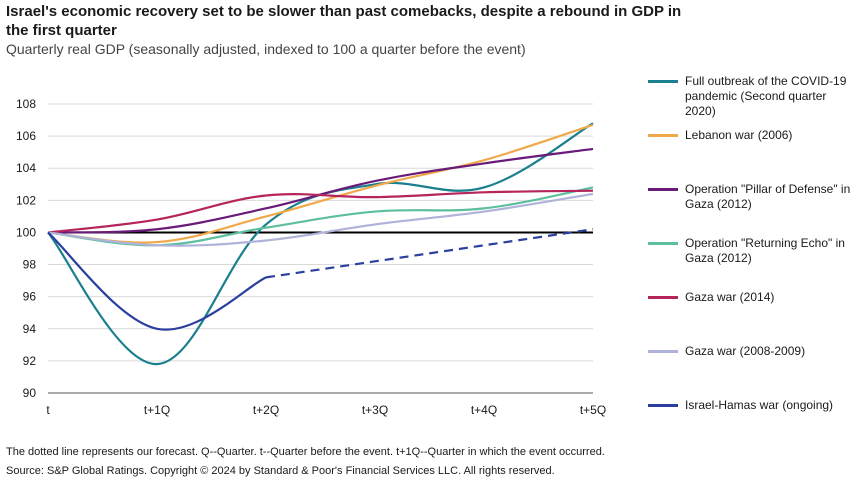  I want to click on y-tick-label: 104, so click(26, 168).